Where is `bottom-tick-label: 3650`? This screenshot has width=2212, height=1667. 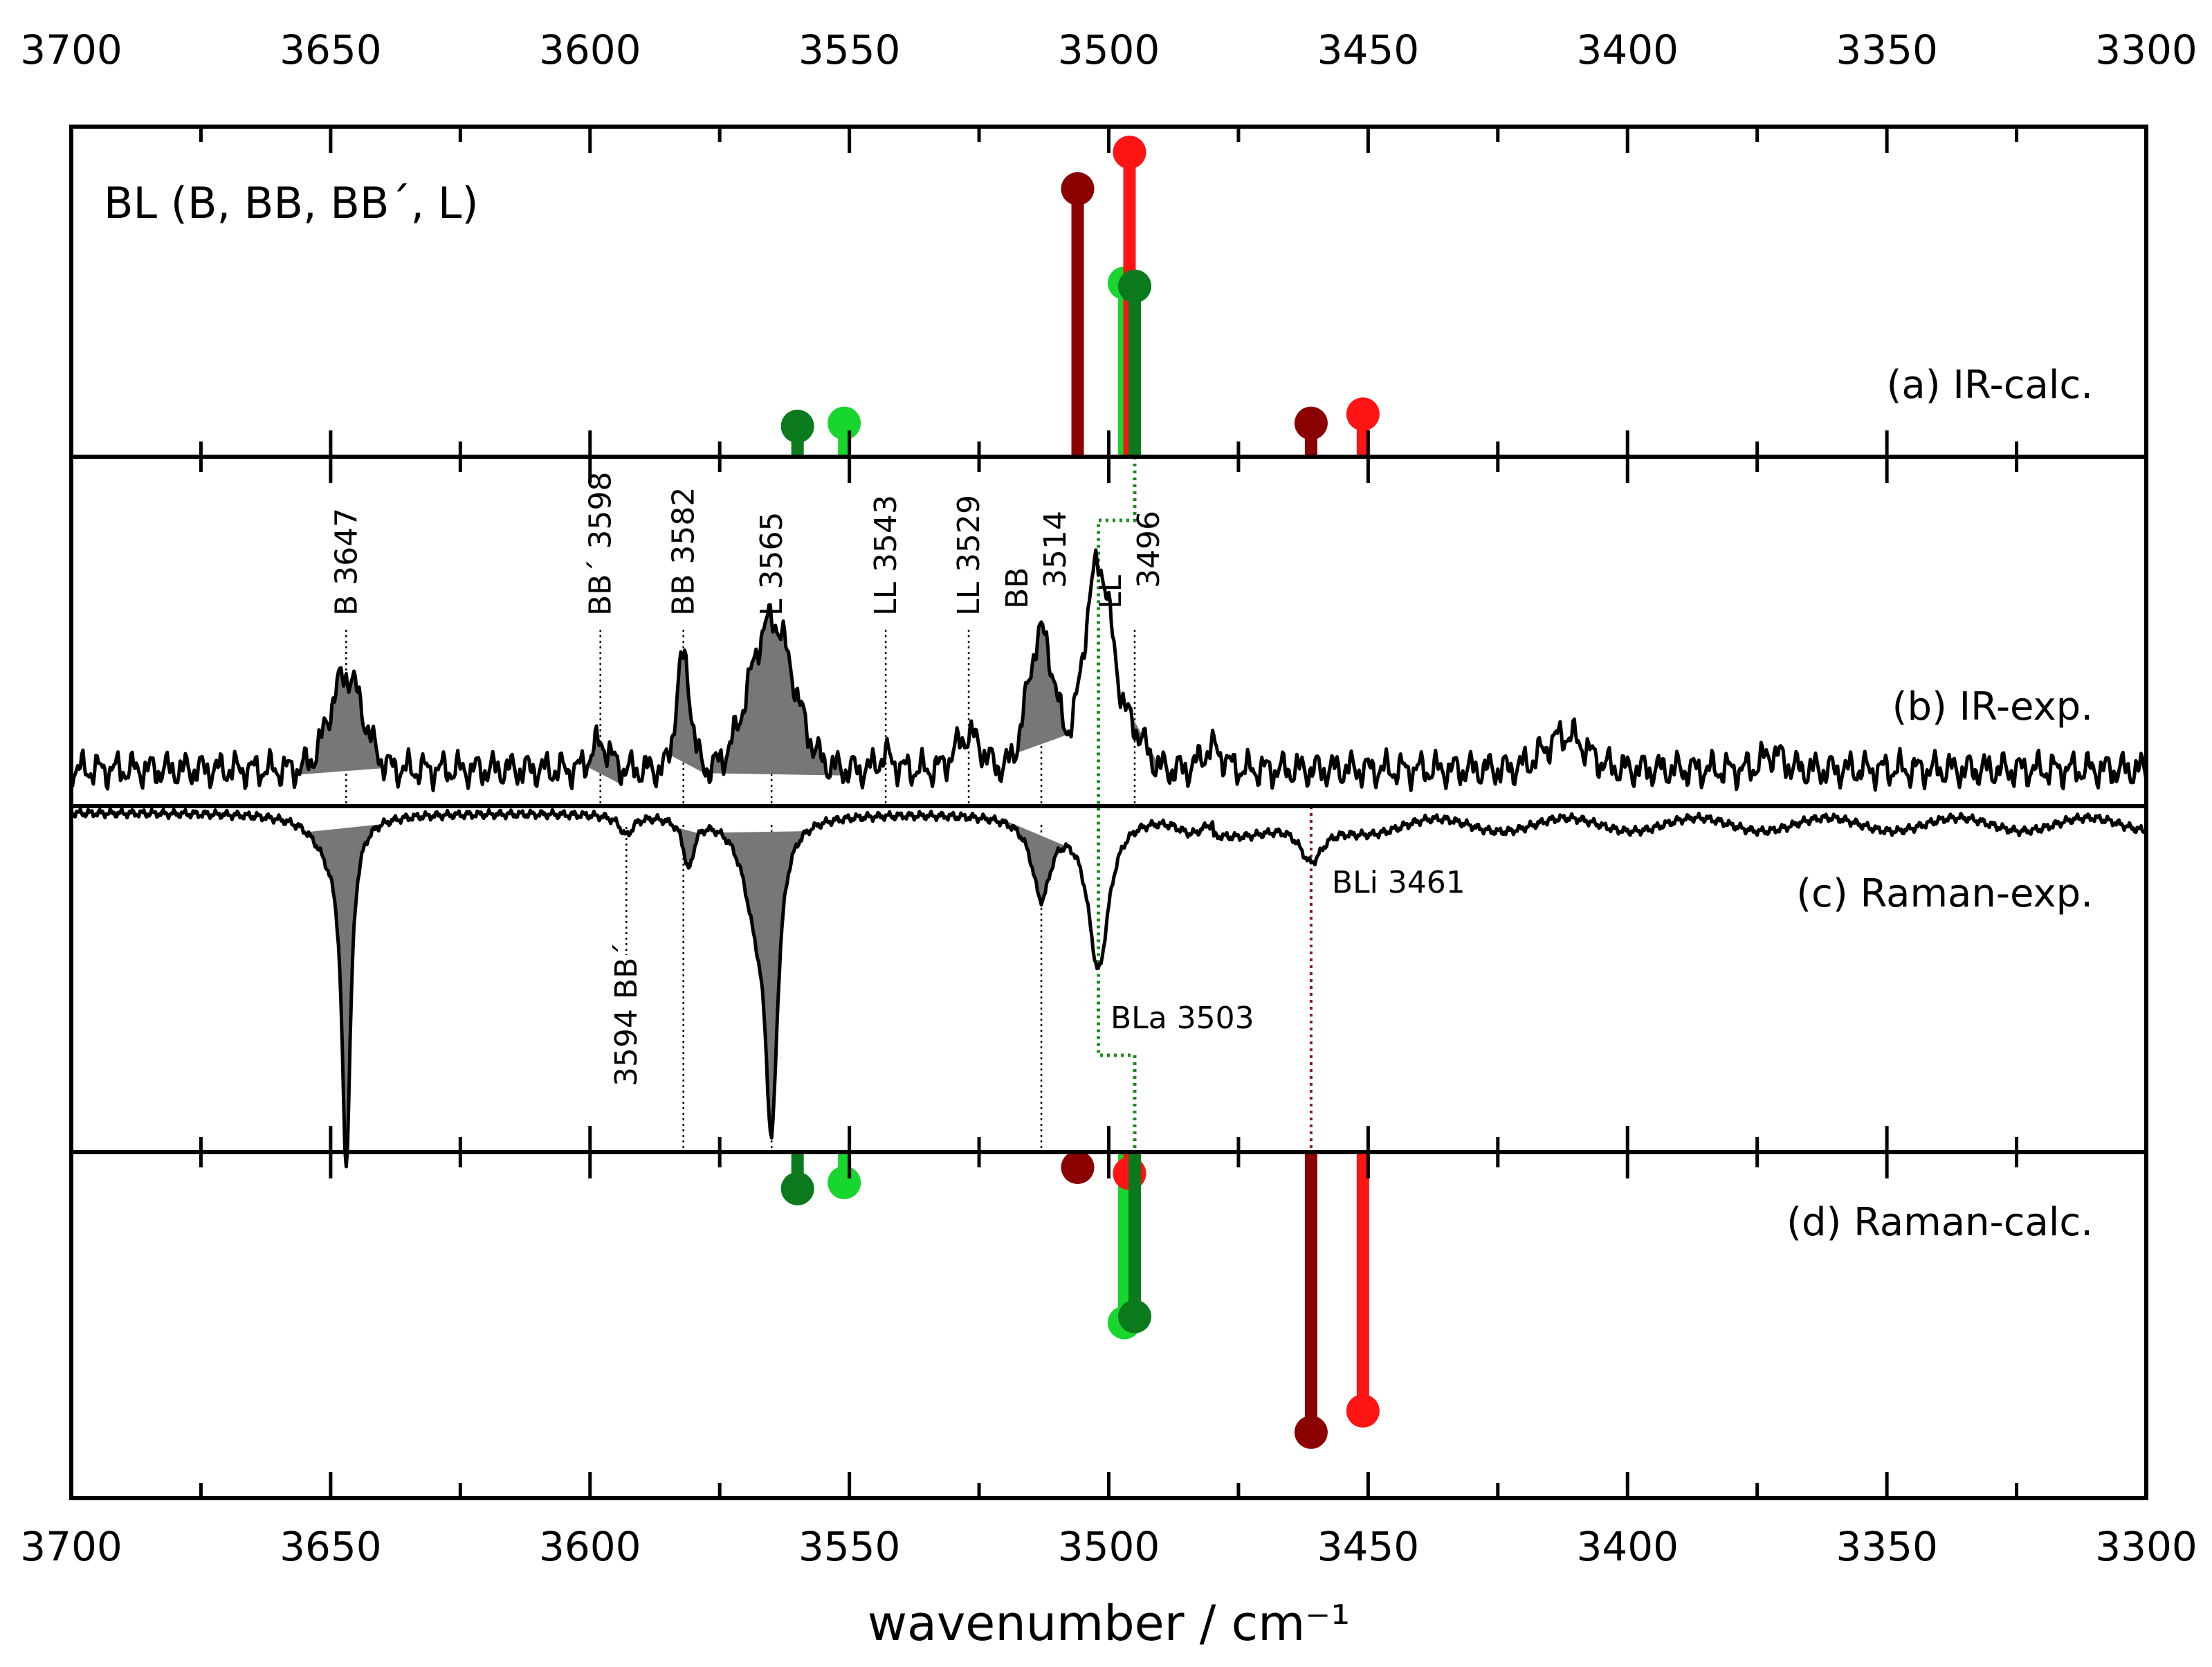
bottom-tick-label: 3650 is located at coordinates (331, 1546).